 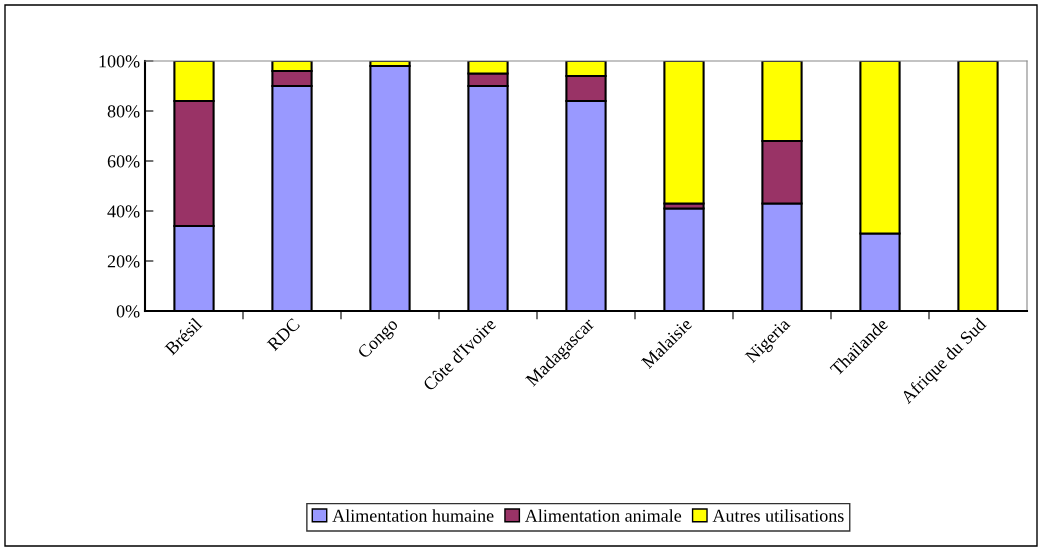 I want to click on legend-label: Autres utilisations, so click(x=778, y=515).